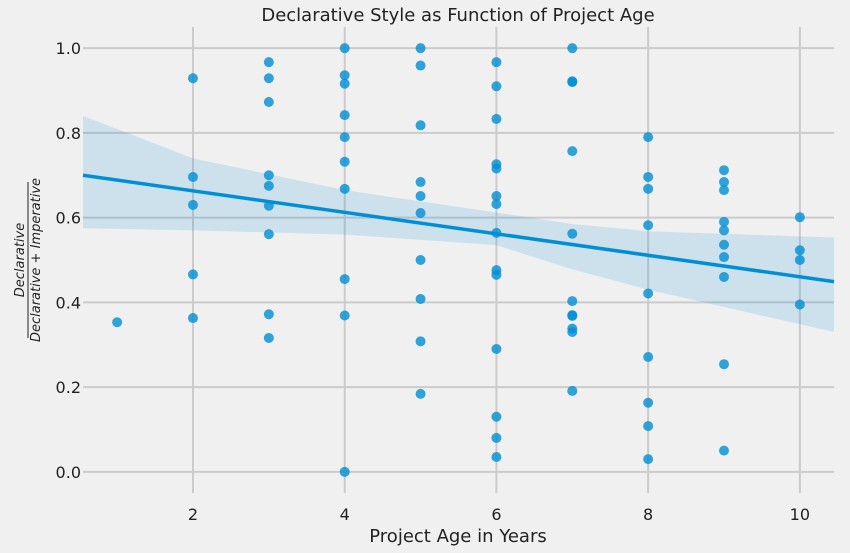 This screenshot has height=553, width=850. I want to click on x-tick-label-4: 10, so click(800, 514).